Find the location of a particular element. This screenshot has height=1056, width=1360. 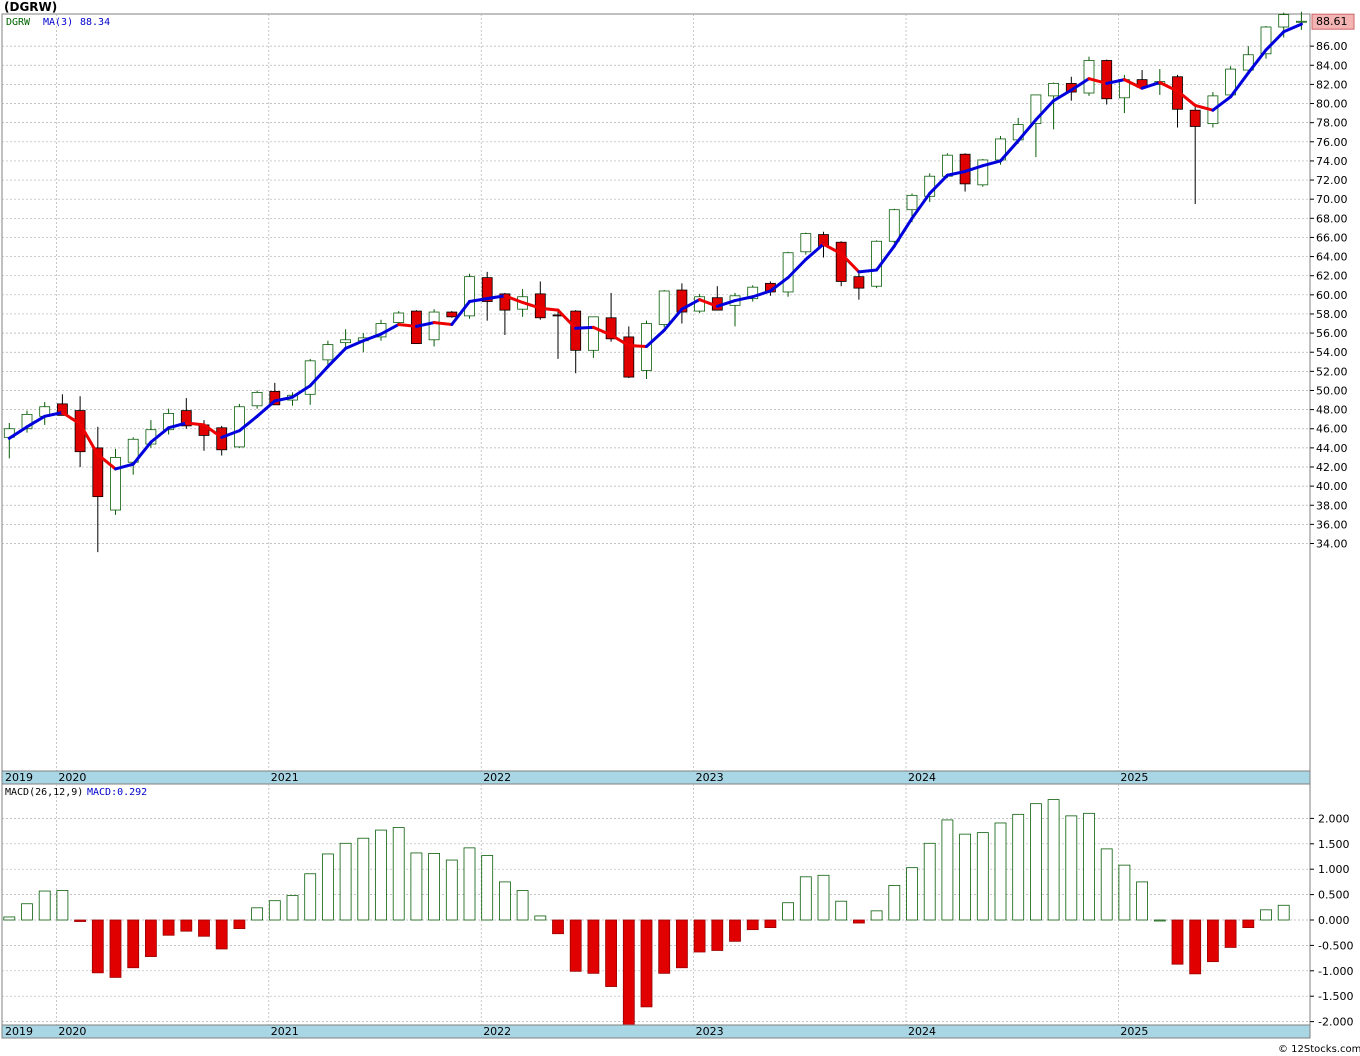

year-label-top: 2019 is located at coordinates (19, 777).